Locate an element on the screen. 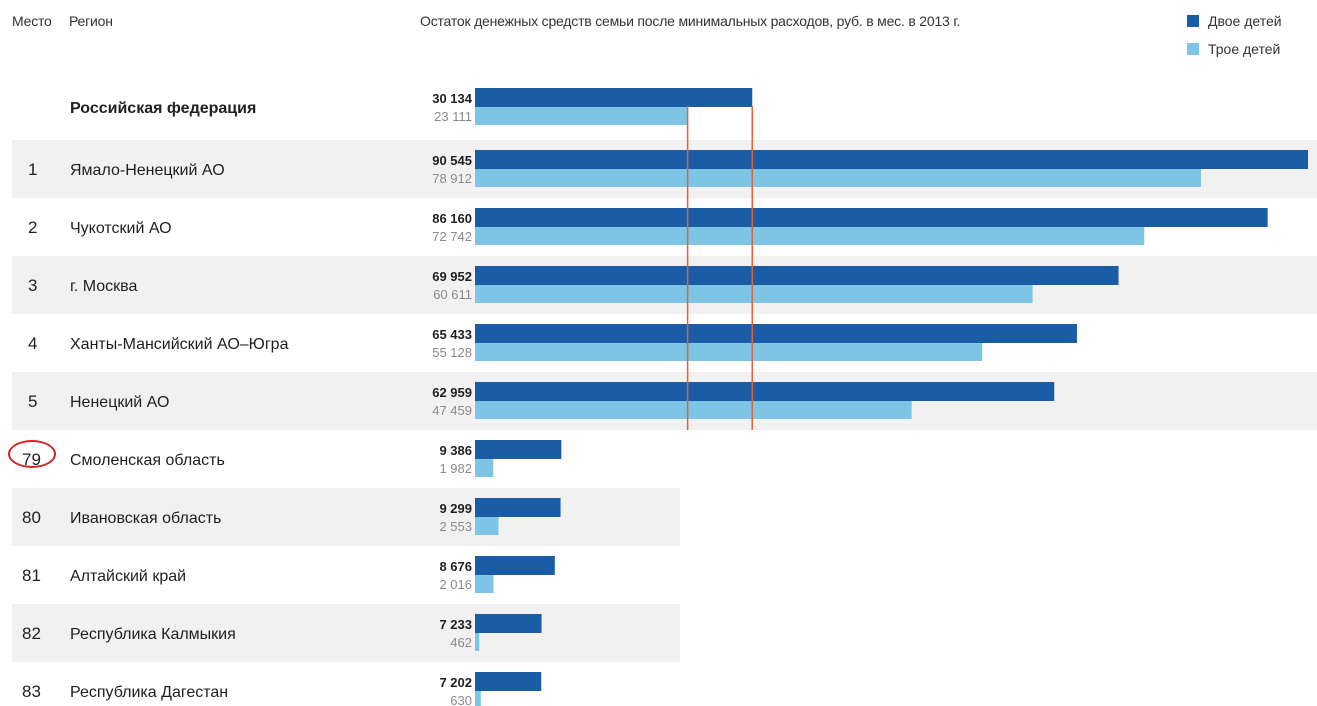 The image size is (1317, 706). value-label-two-children: 62 959 is located at coordinates (452, 392).